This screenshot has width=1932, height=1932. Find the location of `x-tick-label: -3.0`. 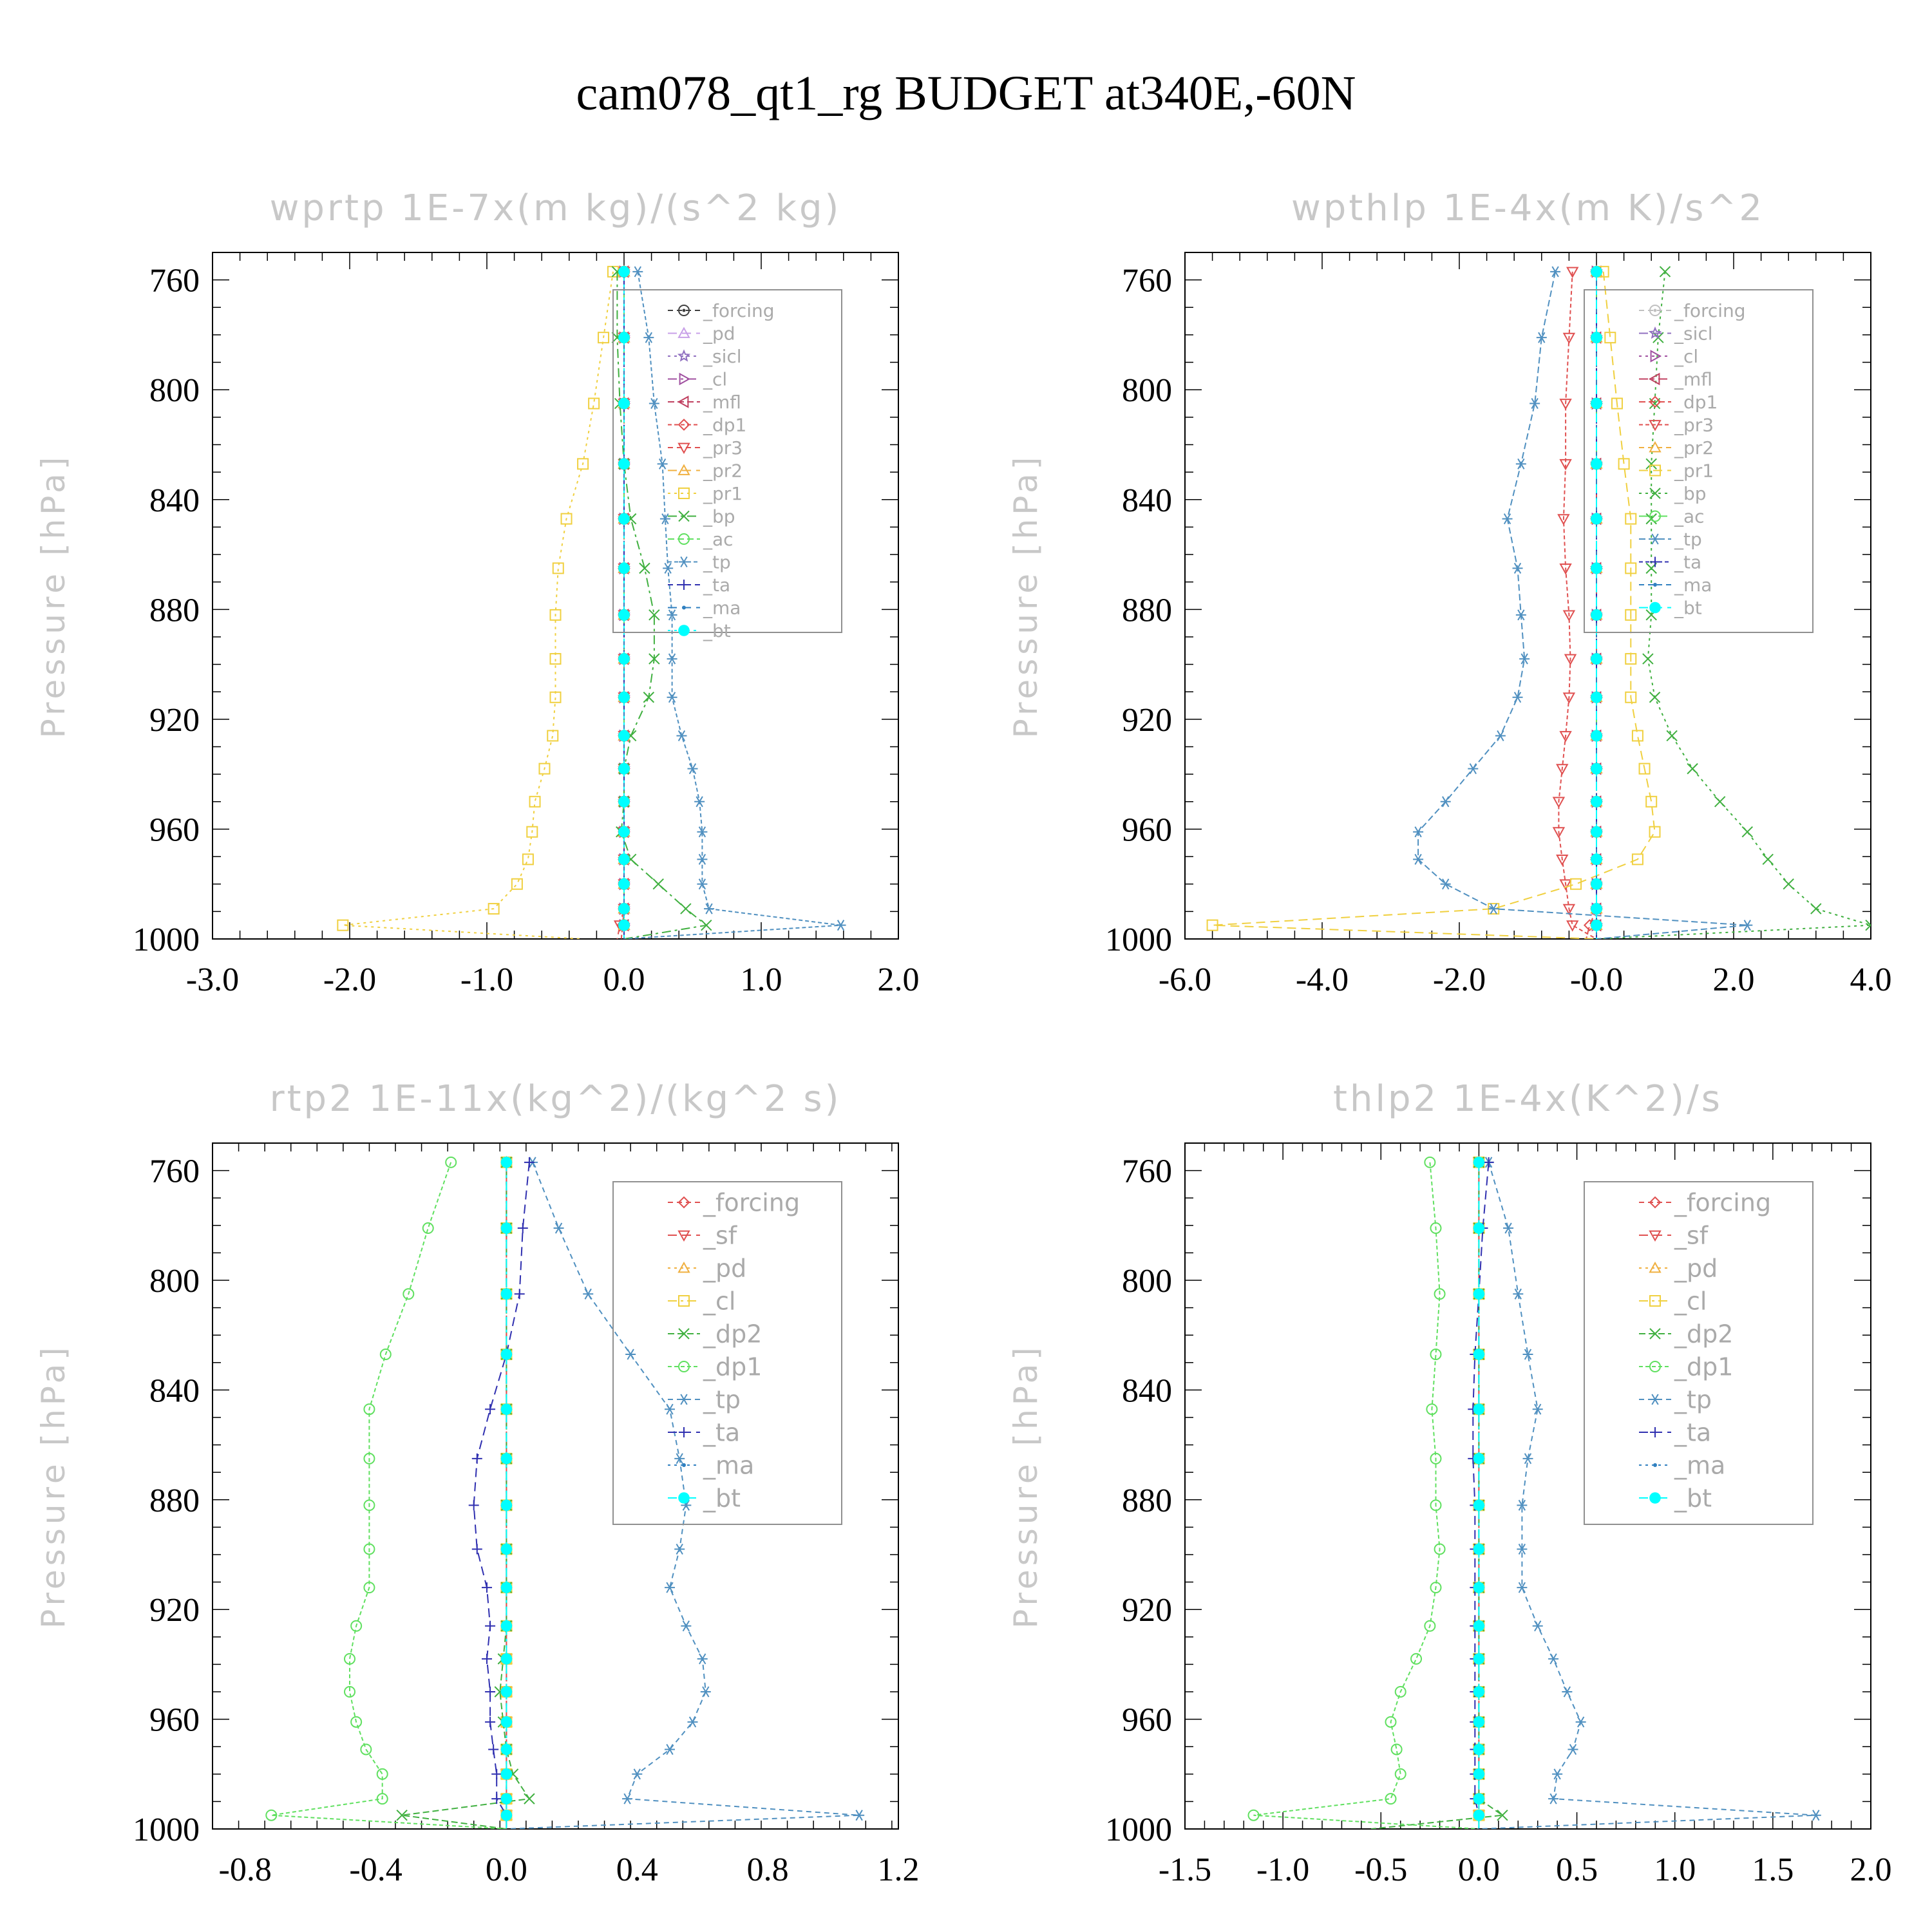

x-tick-label: -3.0 is located at coordinates (213, 979).